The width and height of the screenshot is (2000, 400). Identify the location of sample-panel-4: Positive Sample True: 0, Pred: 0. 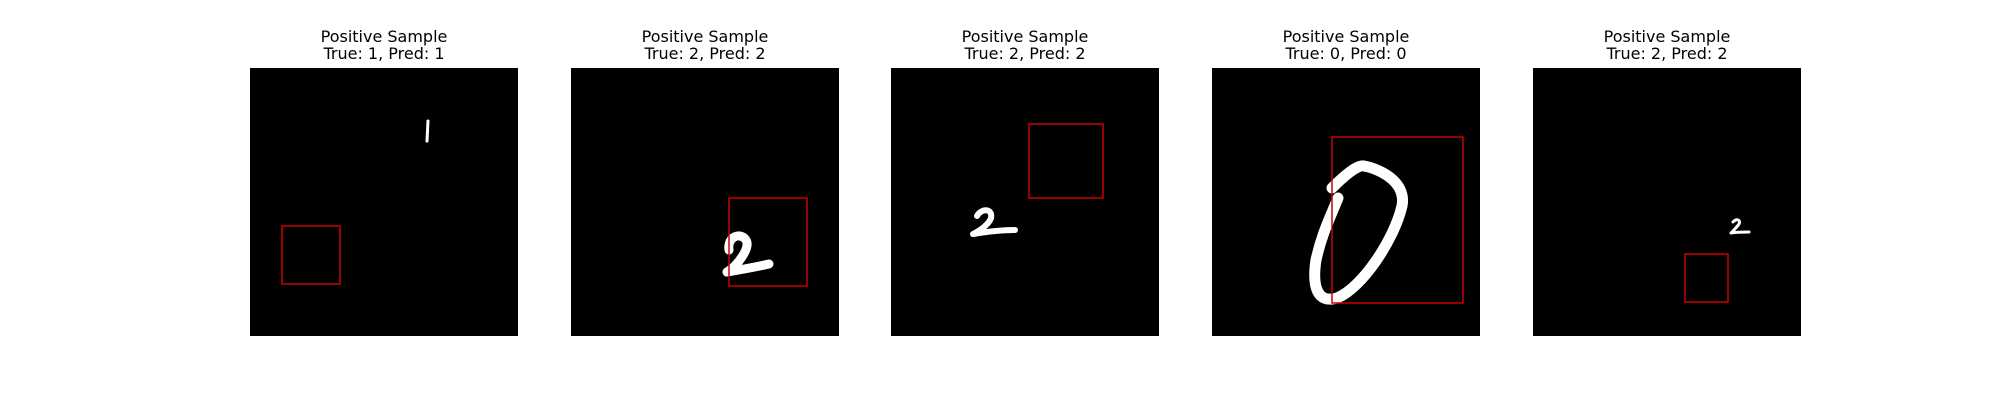
(1346, 46).